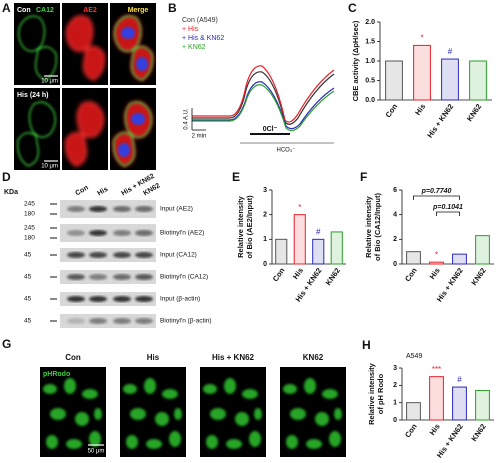 The height and width of the screenshot is (463, 500). Describe the element at coordinates (102, 192) in the screenshot. I see `lane-label: His` at that location.